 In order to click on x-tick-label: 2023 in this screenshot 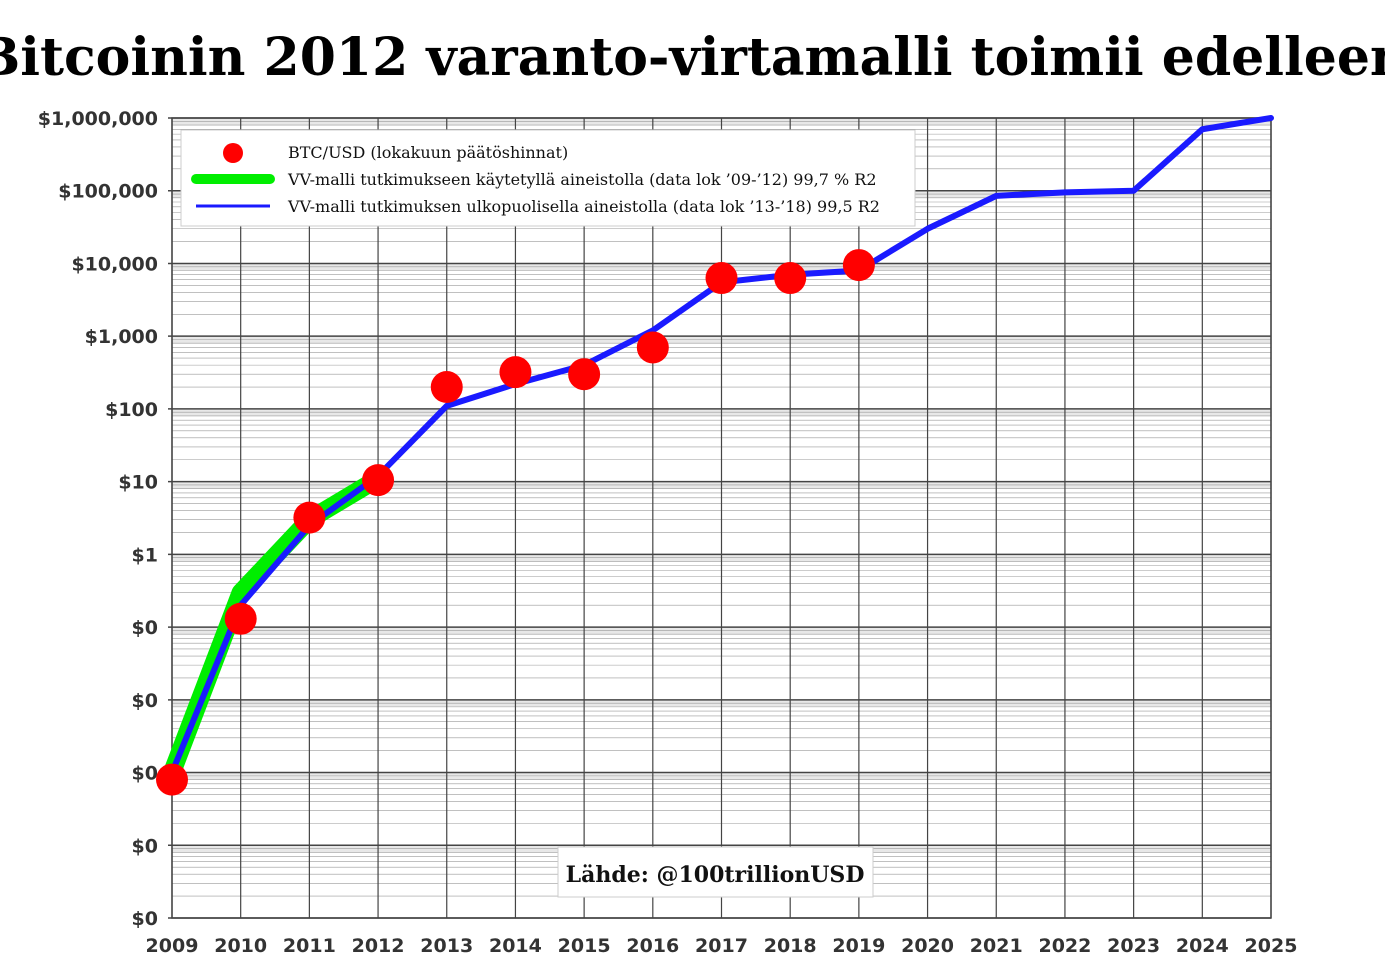, I will do `click(1133, 946)`.